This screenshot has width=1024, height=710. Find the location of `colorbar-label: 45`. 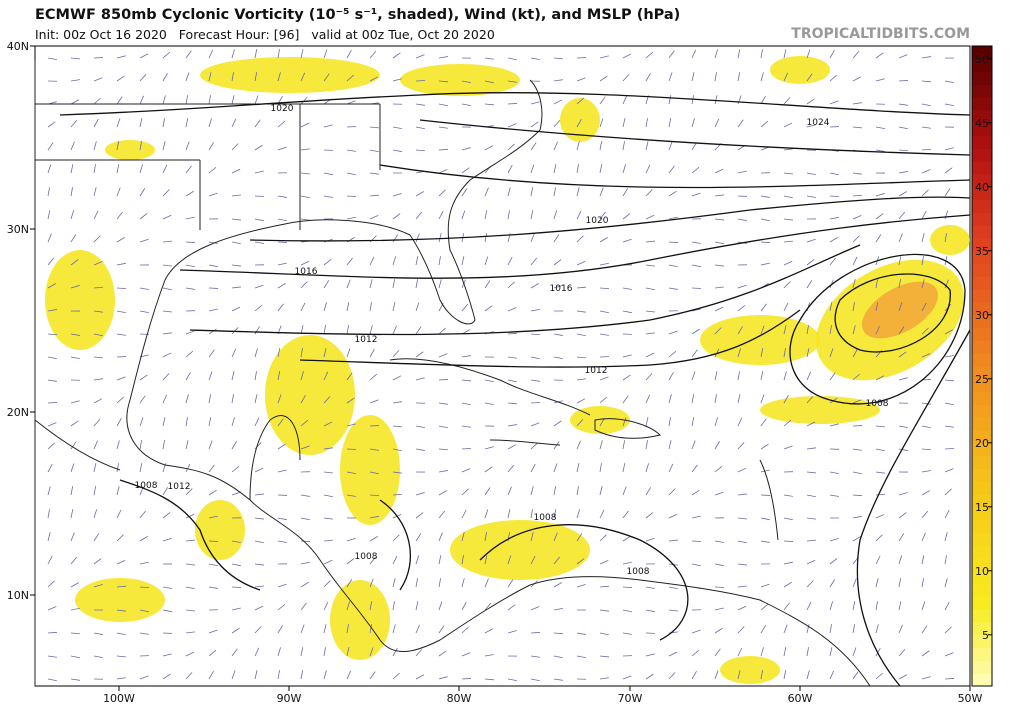

colorbar-label: 45 is located at coordinates (982, 123).